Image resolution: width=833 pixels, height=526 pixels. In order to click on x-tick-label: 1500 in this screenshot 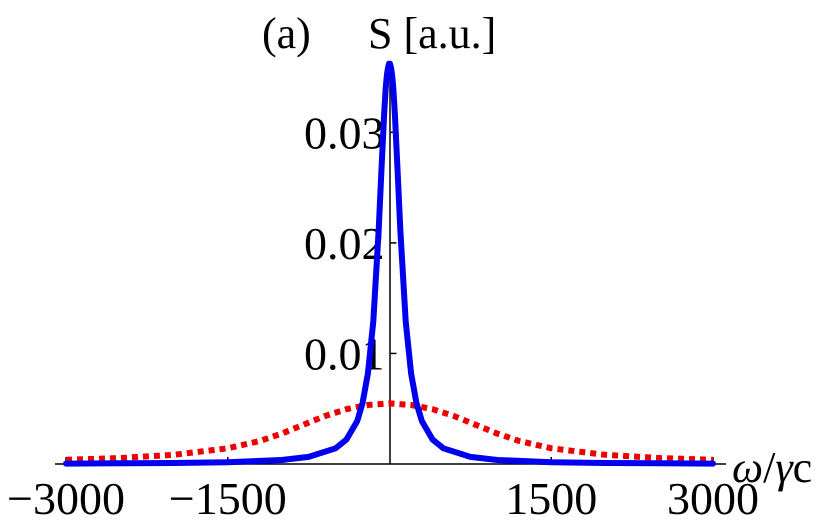, I will do `click(551, 498)`.